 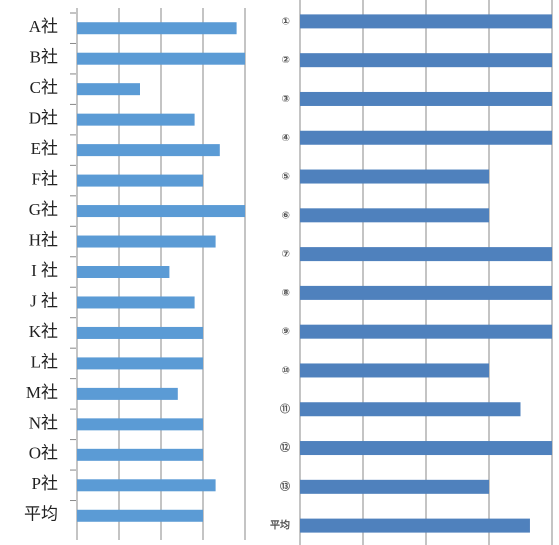 What do you see at coordinates (44, 148) in the screenshot?
I see `y-tick-label: E社` at bounding box center [44, 148].